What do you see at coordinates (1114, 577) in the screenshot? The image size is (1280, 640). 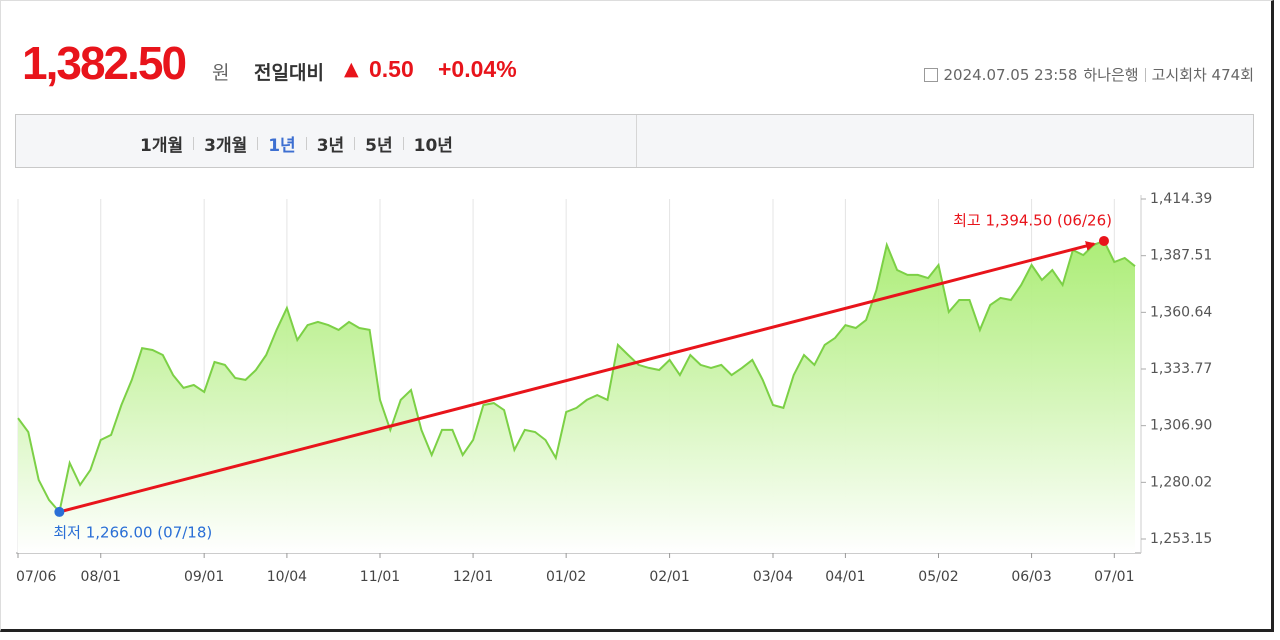 I see `x-tick-label: 07/01` at bounding box center [1114, 577].